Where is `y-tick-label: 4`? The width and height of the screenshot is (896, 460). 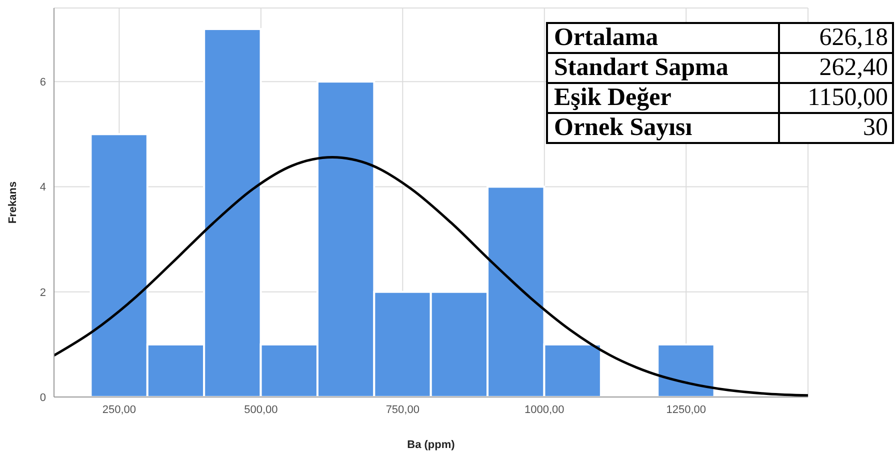
y-tick-label: 4 is located at coordinates (43, 188).